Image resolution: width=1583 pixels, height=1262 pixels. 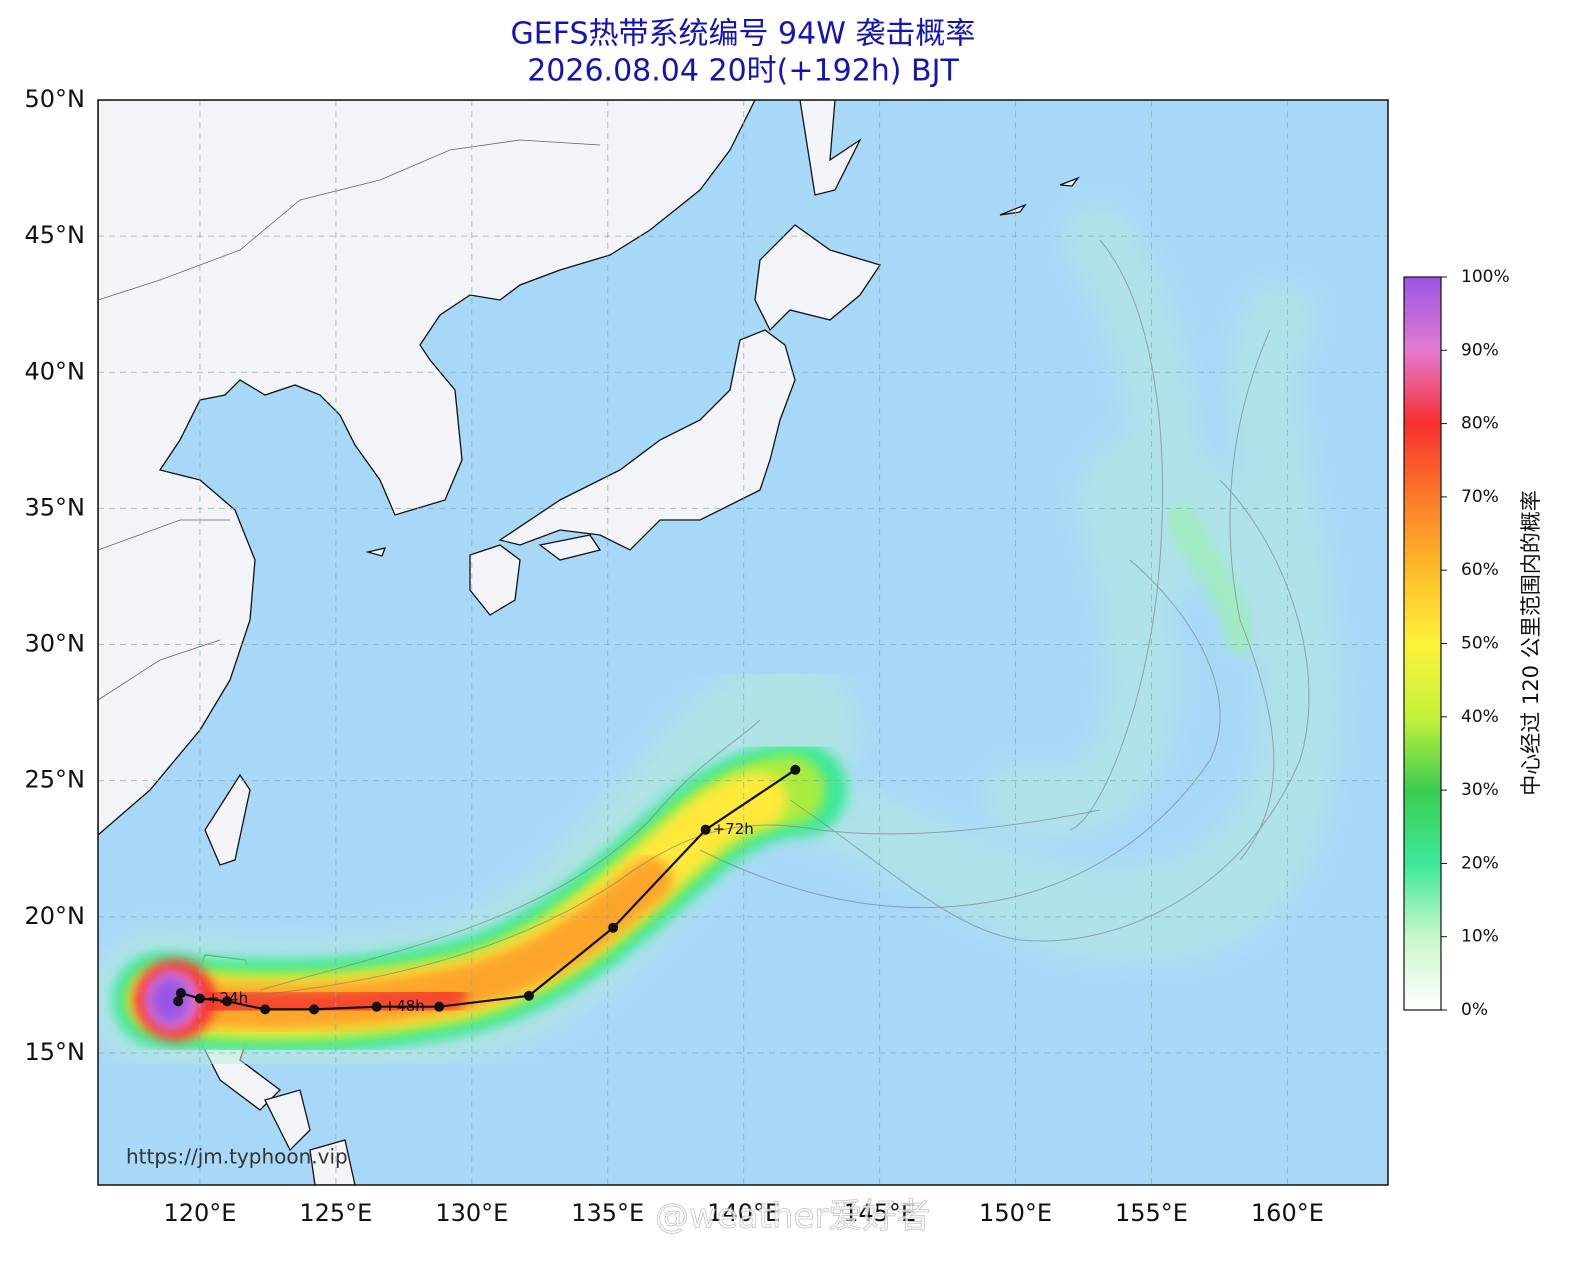 What do you see at coordinates (743, 1213) in the screenshot?
I see `x-tick-label: 140°E` at bounding box center [743, 1213].